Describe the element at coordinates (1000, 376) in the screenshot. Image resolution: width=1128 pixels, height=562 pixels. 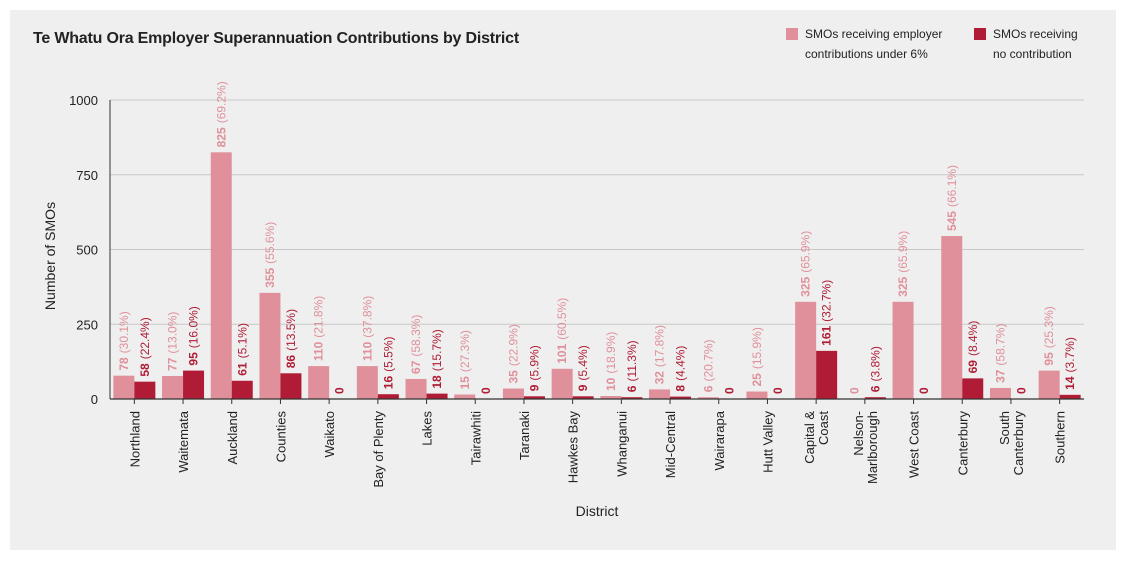
I see `data-label-value: 37` at that location.